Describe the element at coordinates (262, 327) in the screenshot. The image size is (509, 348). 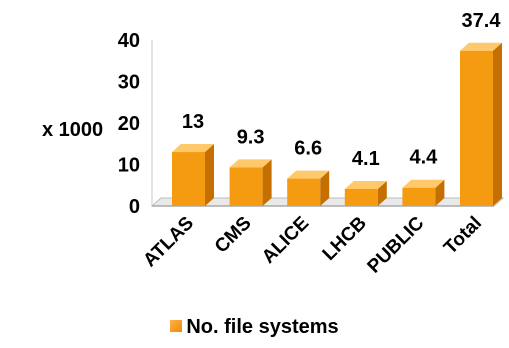
I see `legend-label: No. file systems` at that location.